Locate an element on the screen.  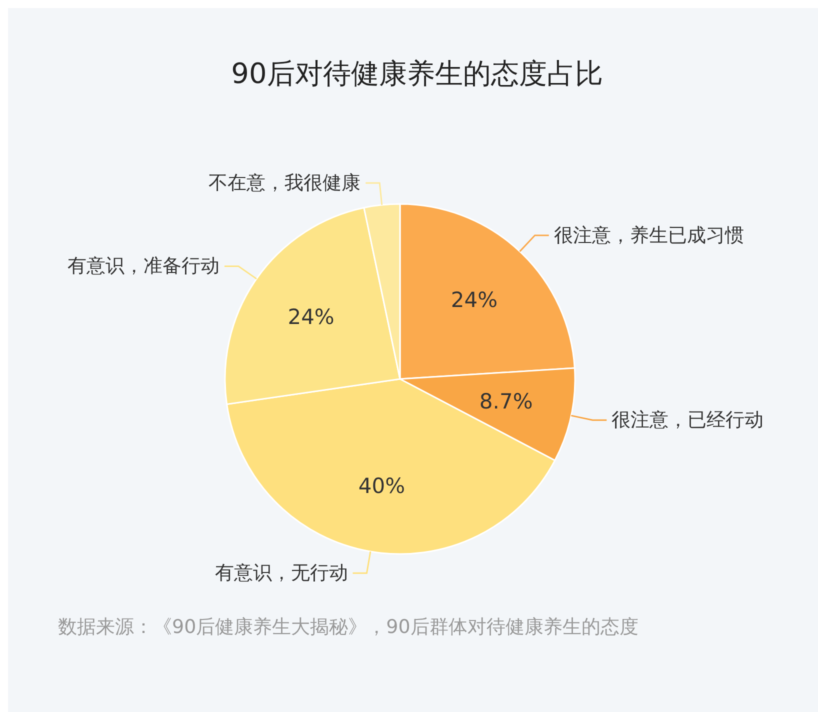
slice-label: 有意识，准备行动 is located at coordinates (143, 266).